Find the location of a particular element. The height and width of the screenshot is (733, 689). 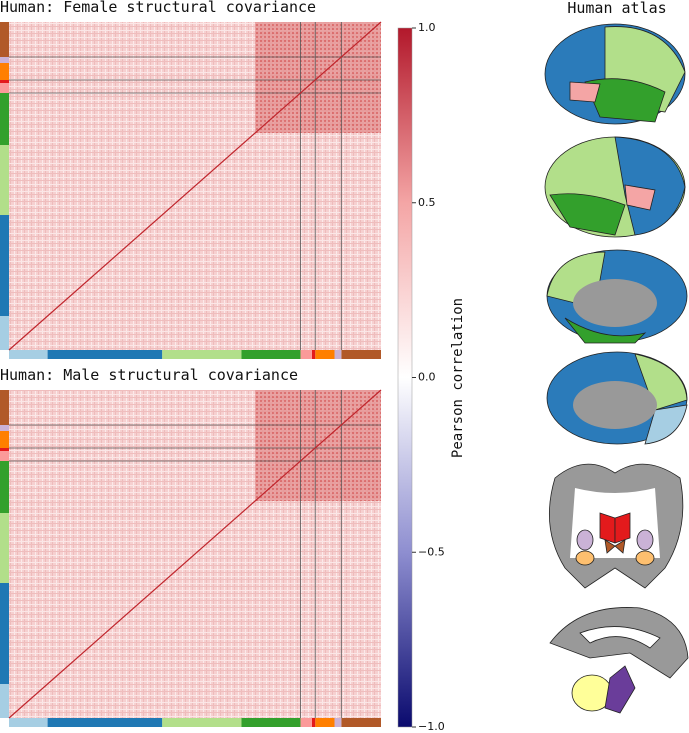

panel-title: Human: Male structural covariance is located at coordinates (149, 375).